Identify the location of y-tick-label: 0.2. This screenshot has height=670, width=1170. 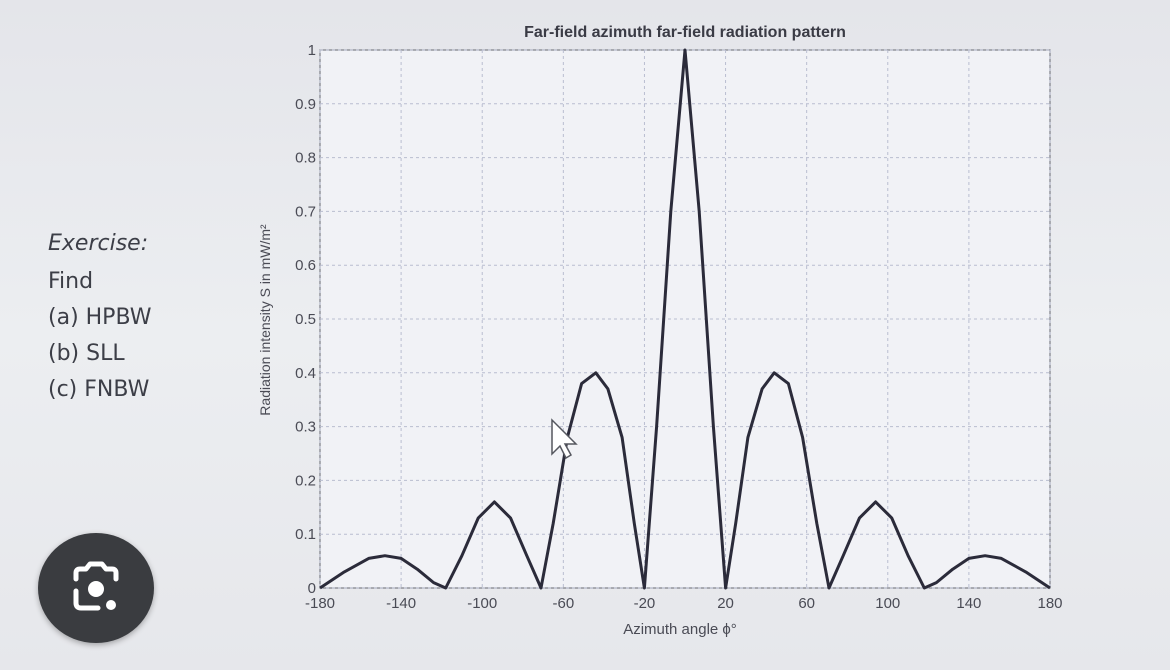
(305, 480).